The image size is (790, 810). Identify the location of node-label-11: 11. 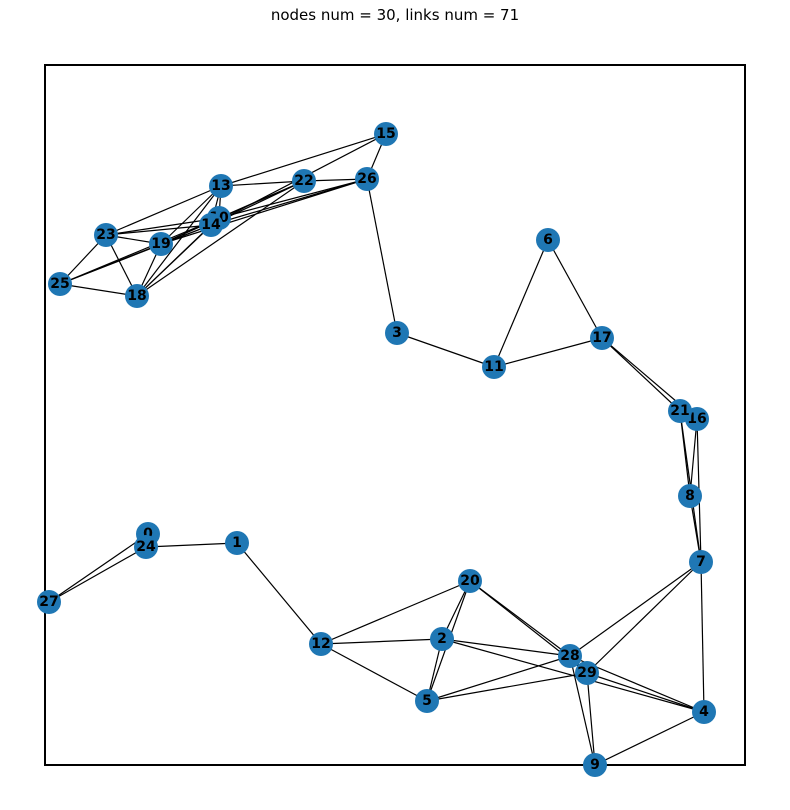
(493, 367).